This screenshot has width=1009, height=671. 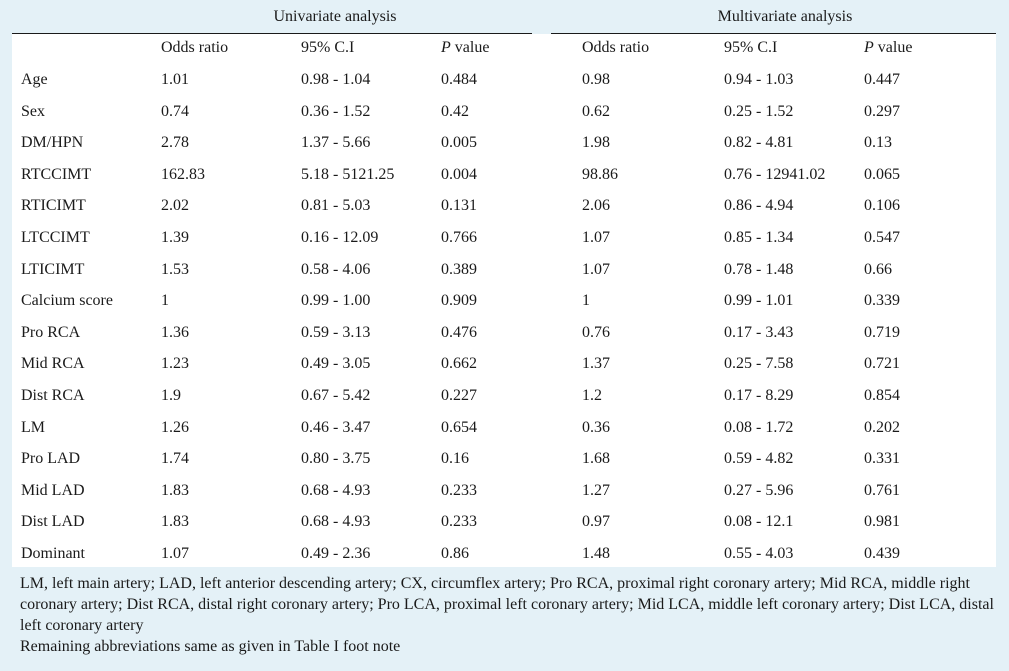 I want to click on multi-ci: 0.55 - 4.03, so click(x=759, y=553).